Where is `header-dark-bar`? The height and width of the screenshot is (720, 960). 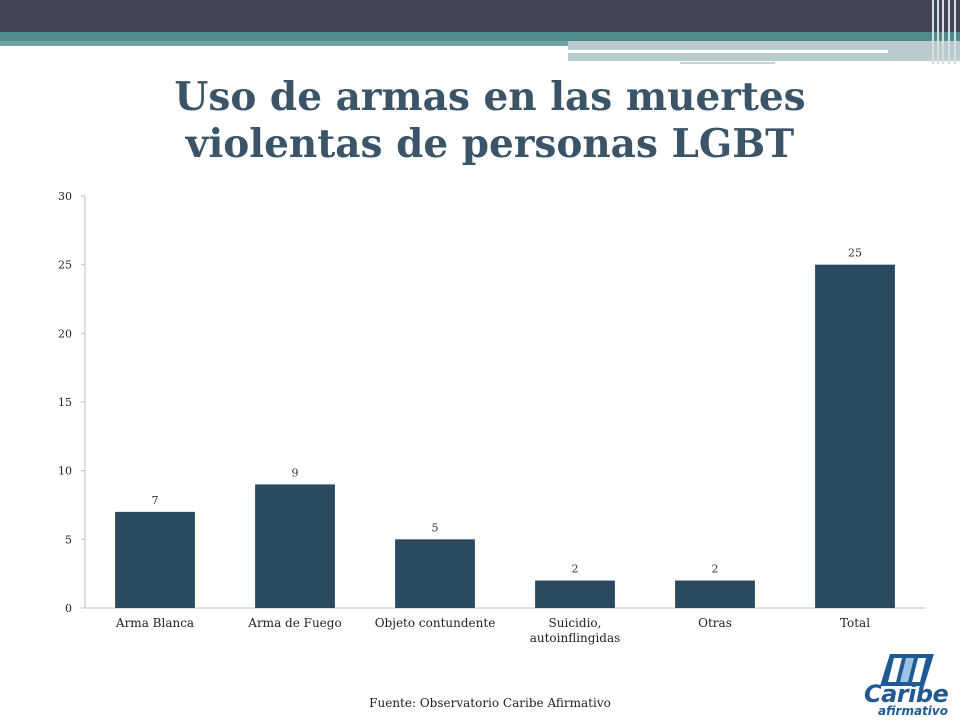 header-dark-bar is located at coordinates (480, 16).